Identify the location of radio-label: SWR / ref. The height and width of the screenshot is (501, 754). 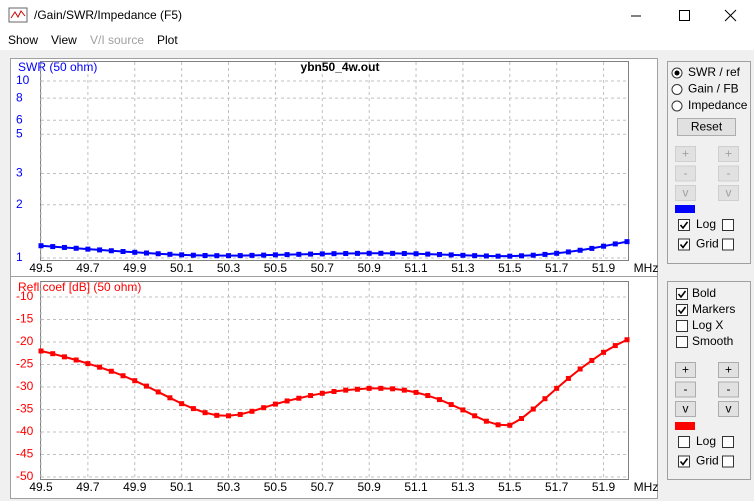
(714, 72).